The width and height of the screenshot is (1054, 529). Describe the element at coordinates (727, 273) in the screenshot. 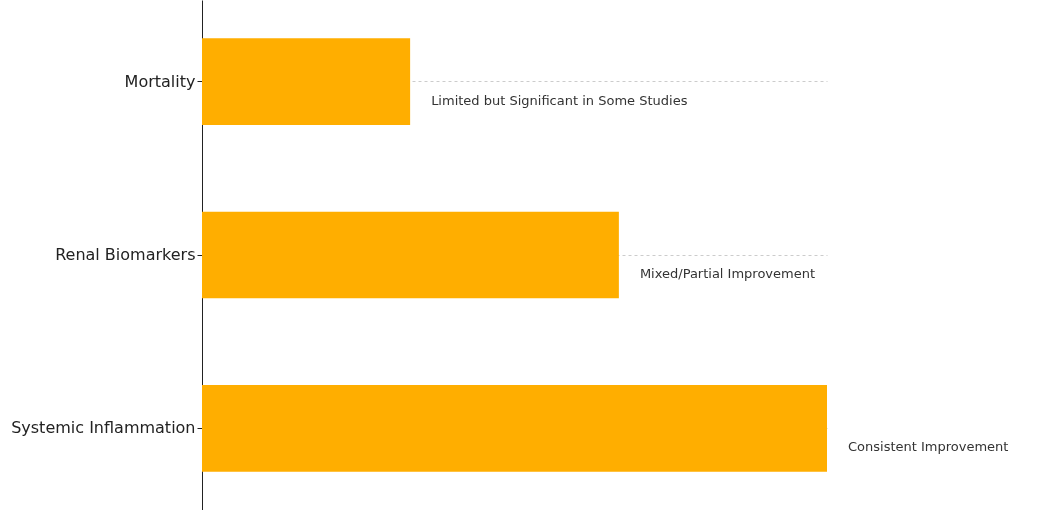

I see `annotation: Mixed/Partial Improvement` at that location.